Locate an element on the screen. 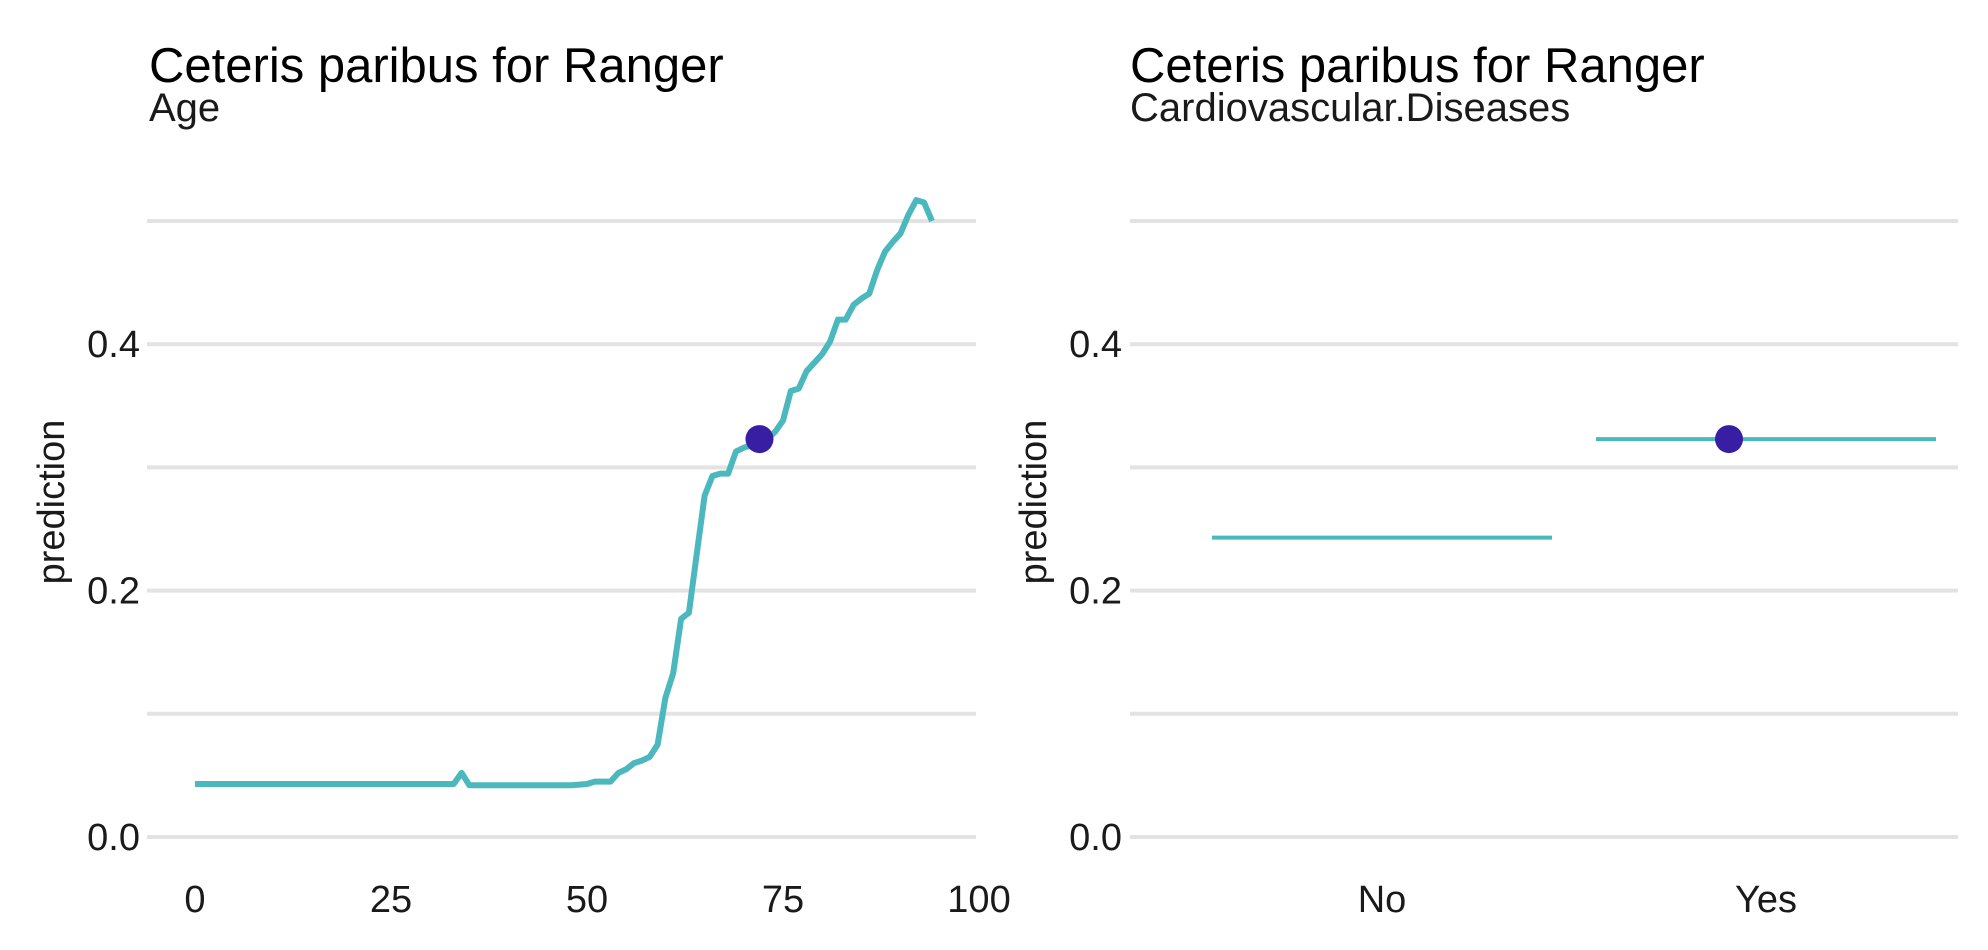 Image resolution: width=1988 pixels, height=950 pixels. x-tick-labels: 0 25 50 75 100 is located at coordinates (597, 900).